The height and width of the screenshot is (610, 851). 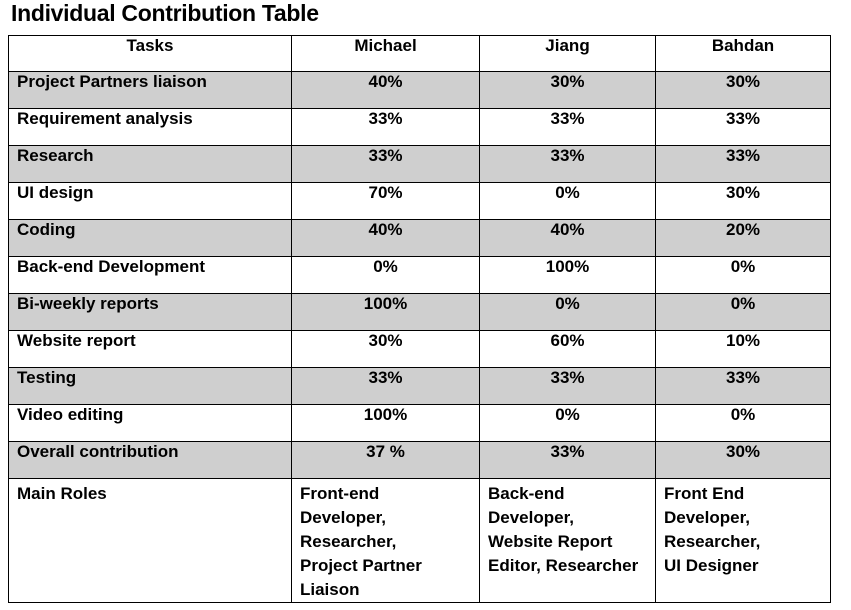 I want to click on task-cell: Requirement analysis, so click(x=150, y=127).